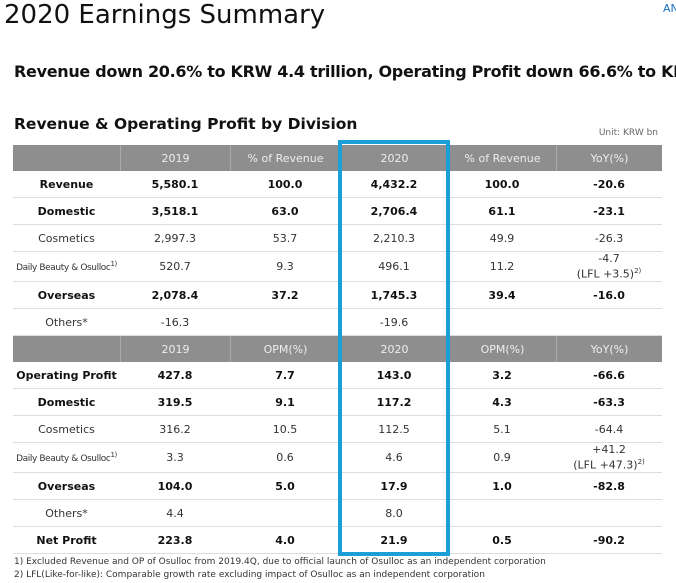 Image resolution: width=676 pixels, height=583 pixels. What do you see at coordinates (669, 8) in the screenshot?
I see `logo: AN` at bounding box center [669, 8].